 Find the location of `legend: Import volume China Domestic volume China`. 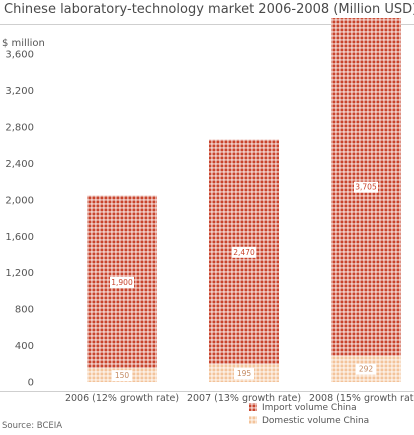

legend: Import volume China Domestic volume China is located at coordinates (309, 414).